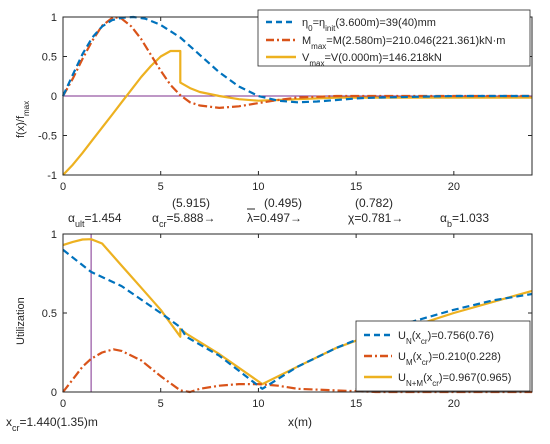 The width and height of the screenshot is (550, 444). Describe the element at coordinates (356, 187) in the screenshot. I see `top-xtick-label: 15` at that location.